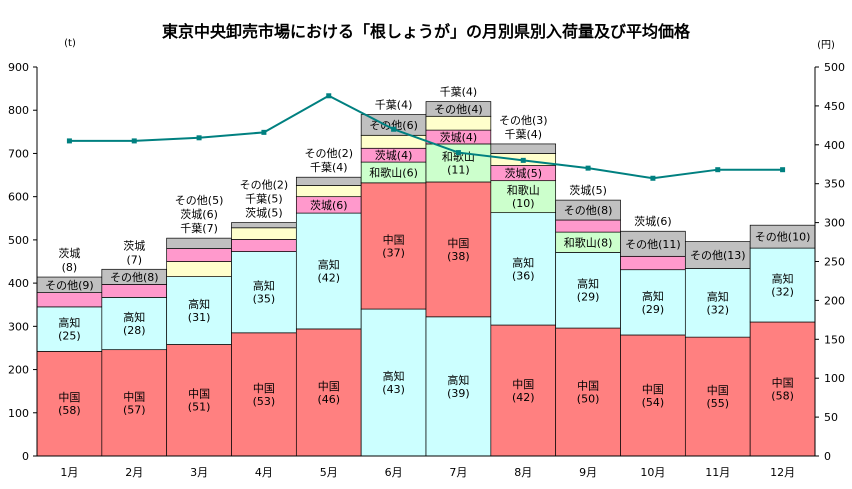 This screenshot has width=852, height=489. I want to click on y2-tick-label: 0, so click(827, 456).